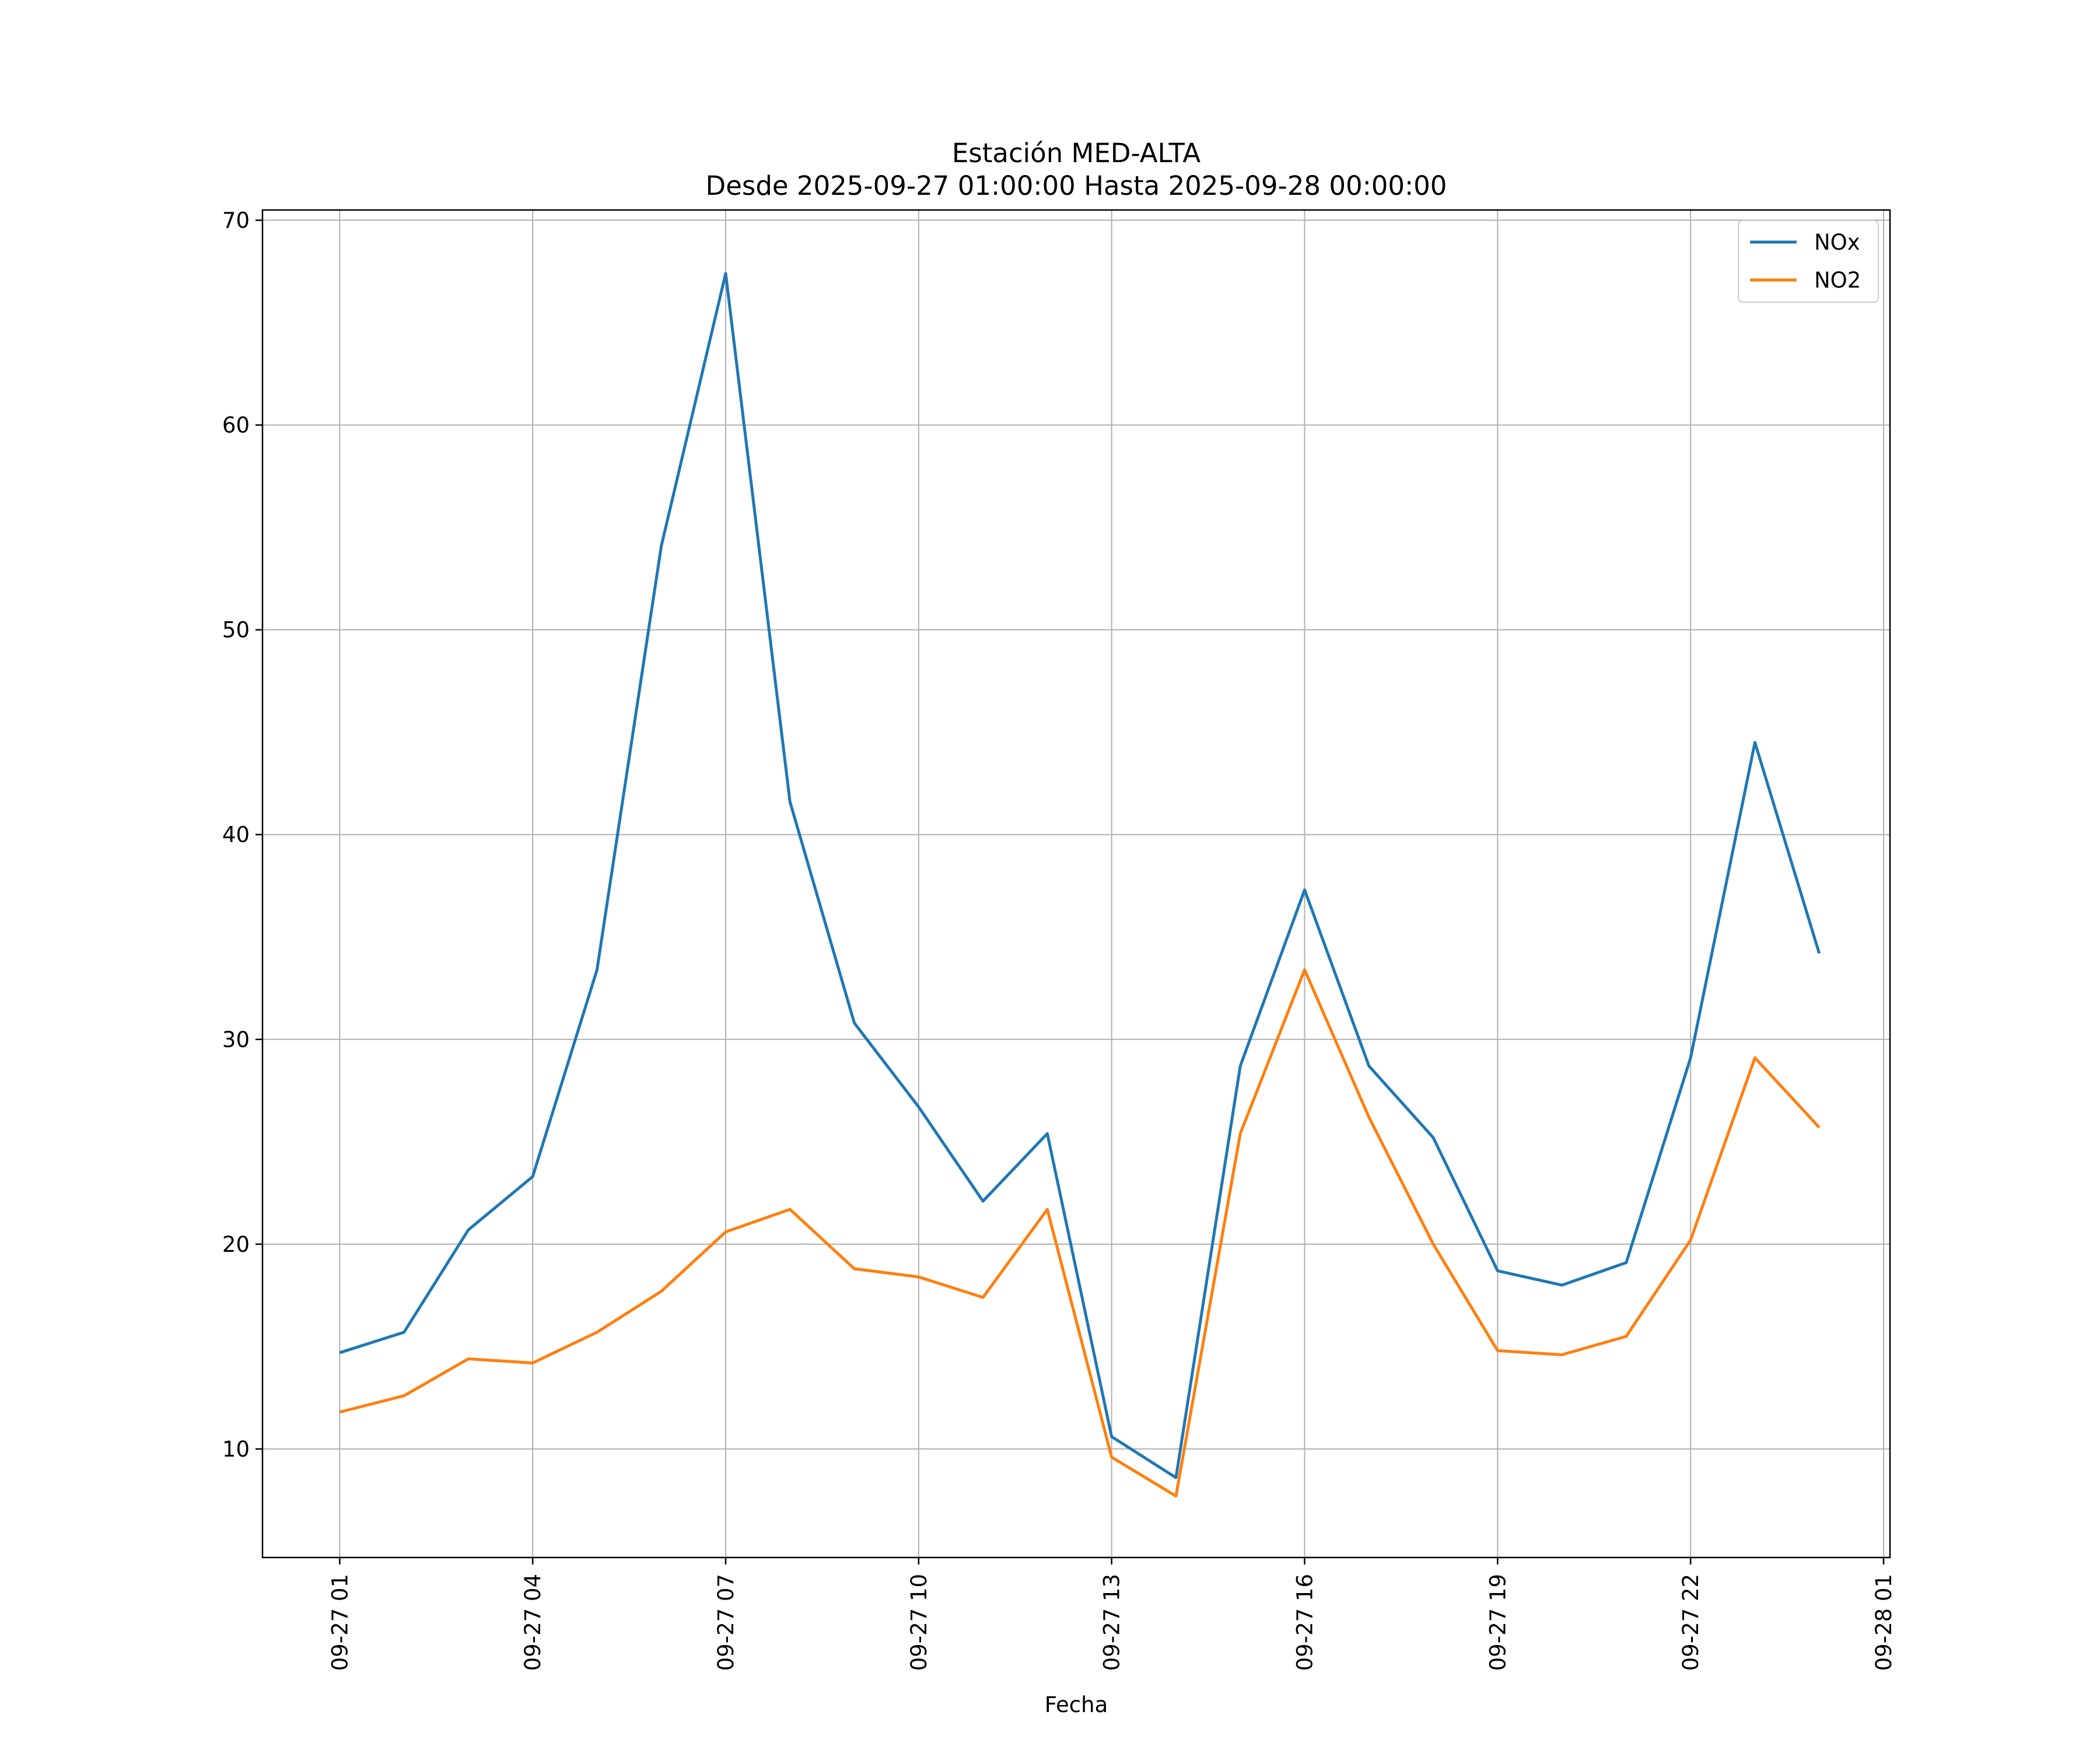 The width and height of the screenshot is (2100, 1750). What do you see at coordinates (532, 1622) in the screenshot?
I see `x-tick-label: 09-27 04` at bounding box center [532, 1622].